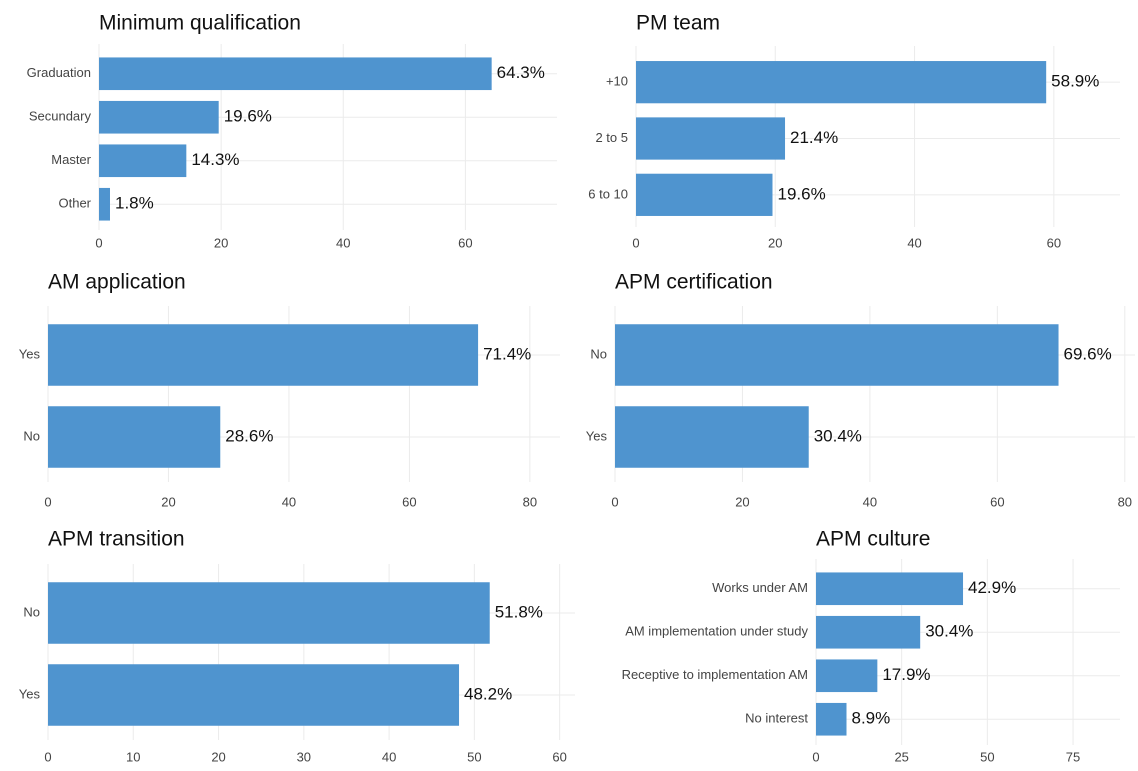 This screenshot has height=771, width=1138. I want to click on category-label: 6 to 10, so click(608, 193).